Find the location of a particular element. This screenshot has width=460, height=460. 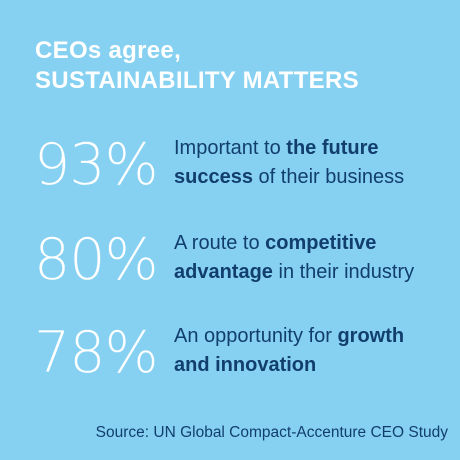

plain-text: Important to is located at coordinates (230, 148).